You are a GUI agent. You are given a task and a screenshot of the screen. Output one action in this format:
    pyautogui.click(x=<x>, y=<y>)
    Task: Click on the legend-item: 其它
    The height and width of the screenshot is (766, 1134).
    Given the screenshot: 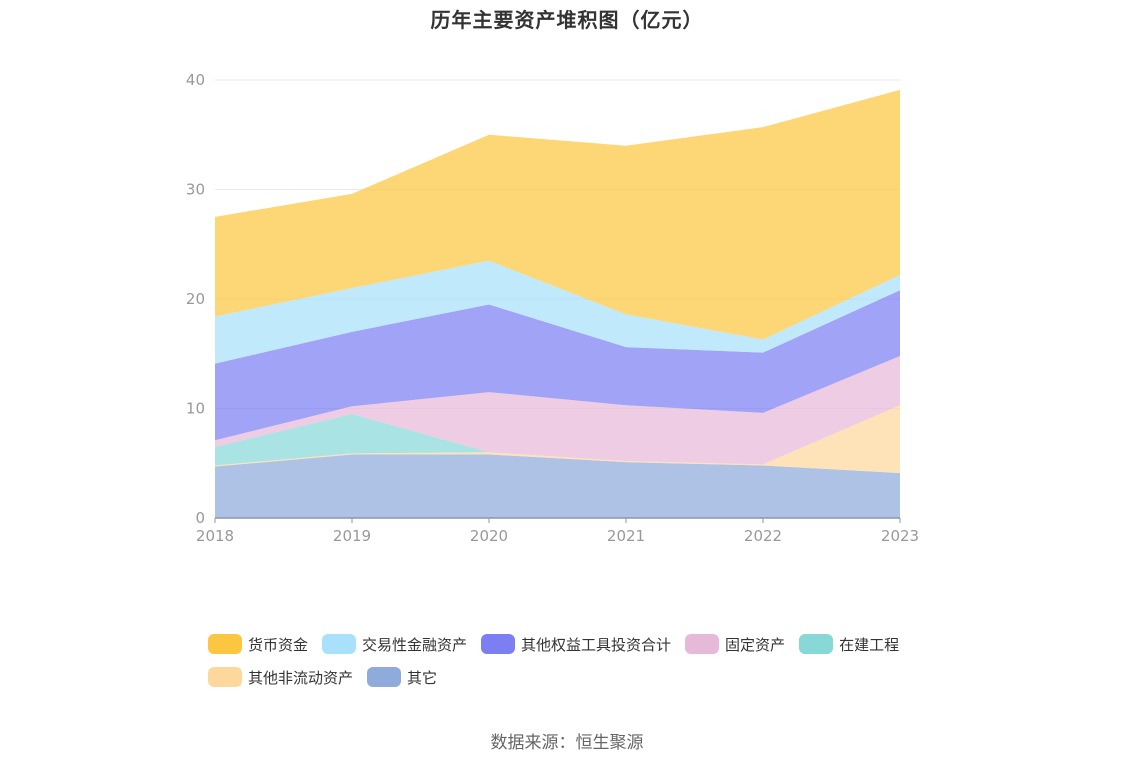 What is the action you would take?
    pyautogui.click(x=402, y=677)
    